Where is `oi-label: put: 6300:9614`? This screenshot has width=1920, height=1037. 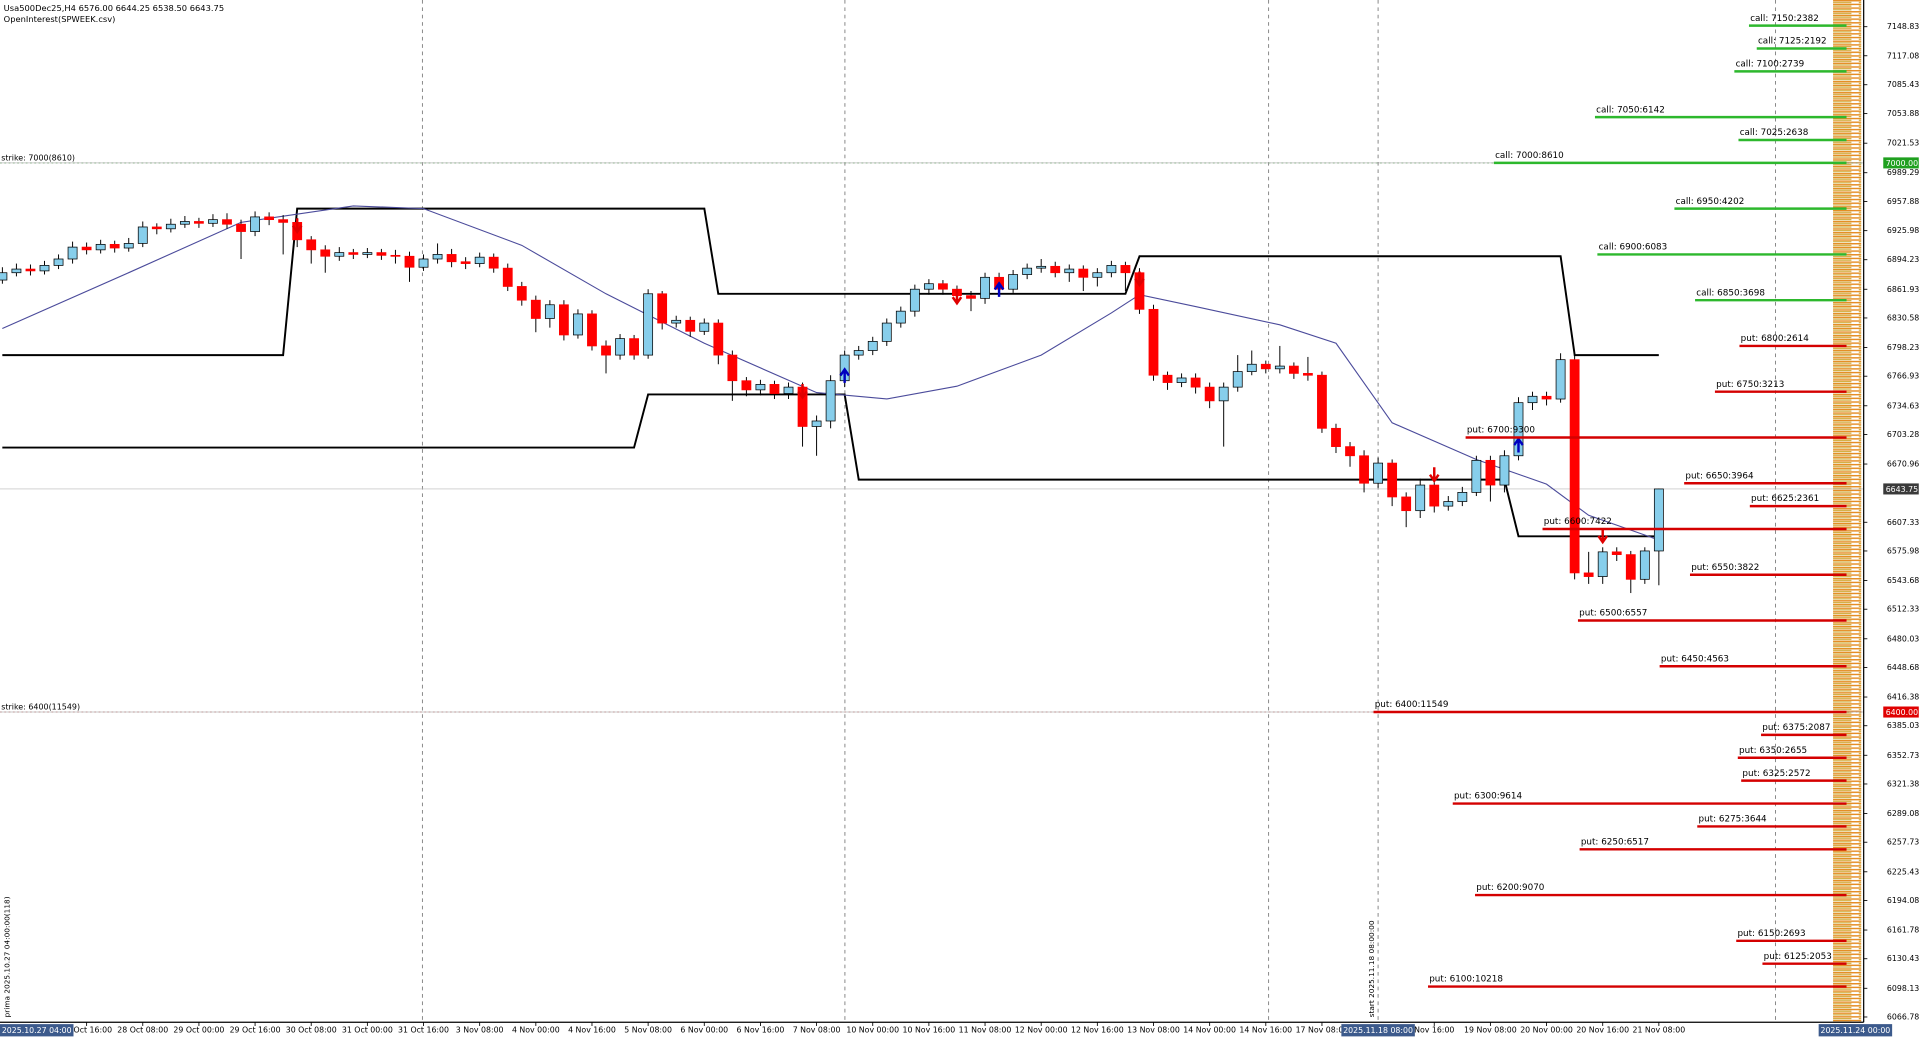 oi-label: put: 6300:9614 is located at coordinates (1488, 797).